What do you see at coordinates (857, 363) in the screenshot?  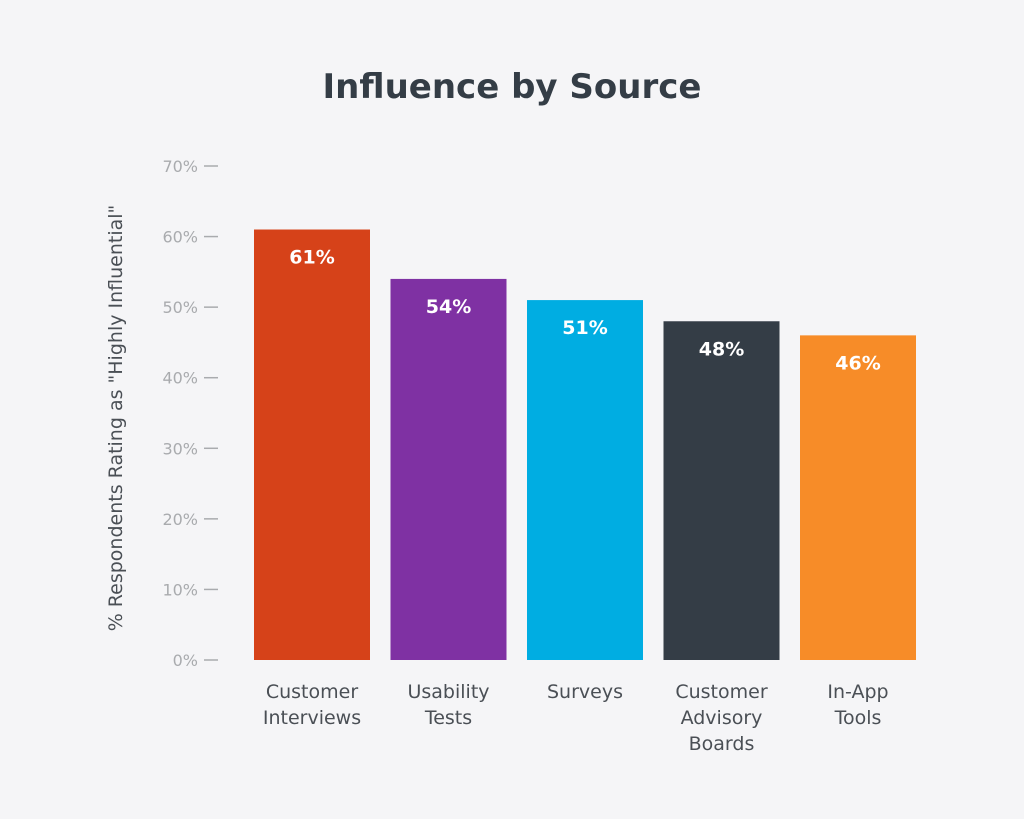 I see `bar-value-label: 46%` at bounding box center [857, 363].